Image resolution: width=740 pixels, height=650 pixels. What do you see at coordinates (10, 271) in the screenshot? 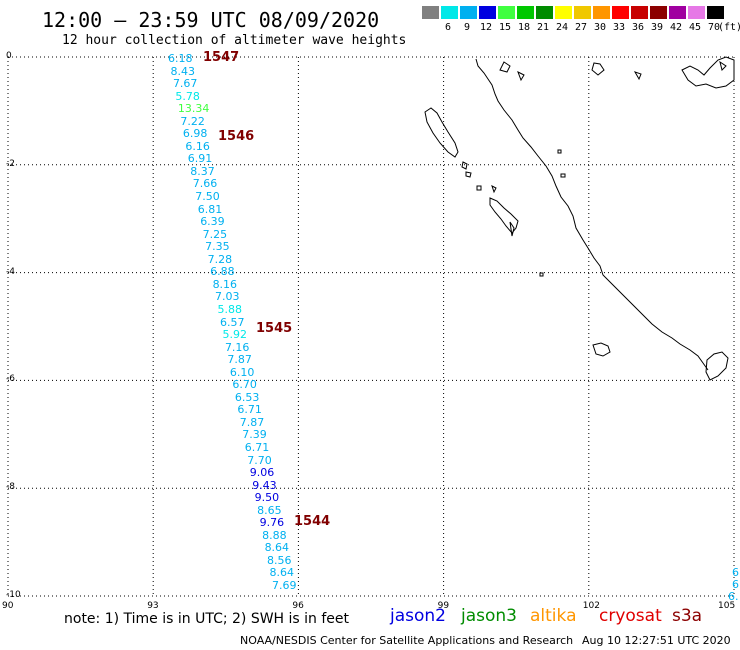
I see `latitude-label: -4` at bounding box center [10, 271].